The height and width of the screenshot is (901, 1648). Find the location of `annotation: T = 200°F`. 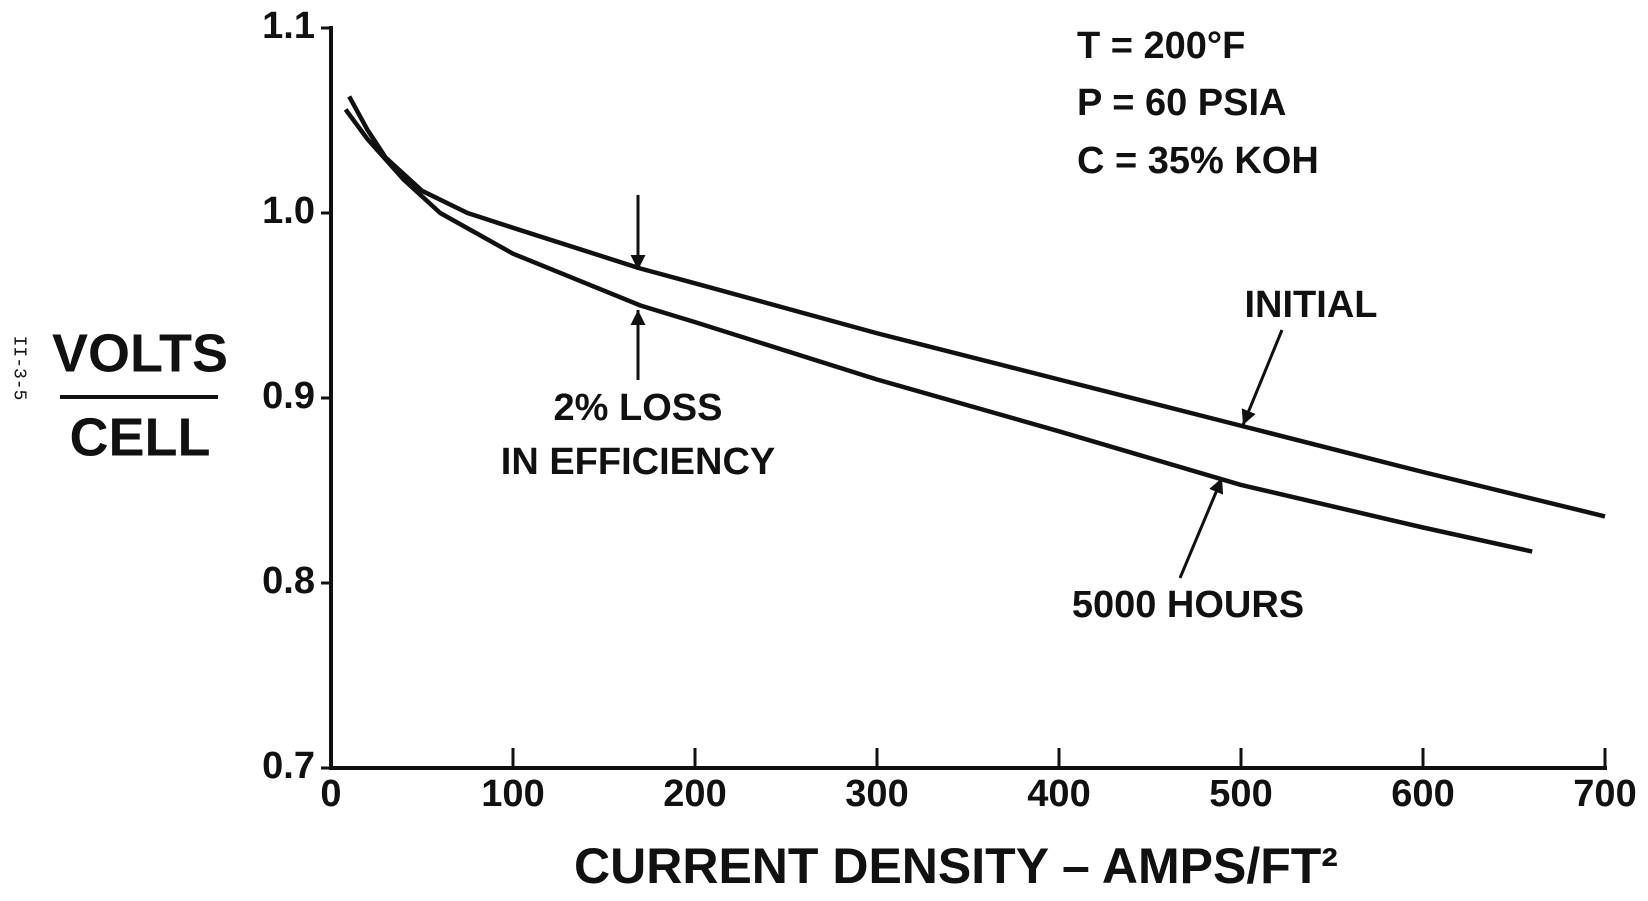

annotation: T = 200°F is located at coordinates (1161, 46).